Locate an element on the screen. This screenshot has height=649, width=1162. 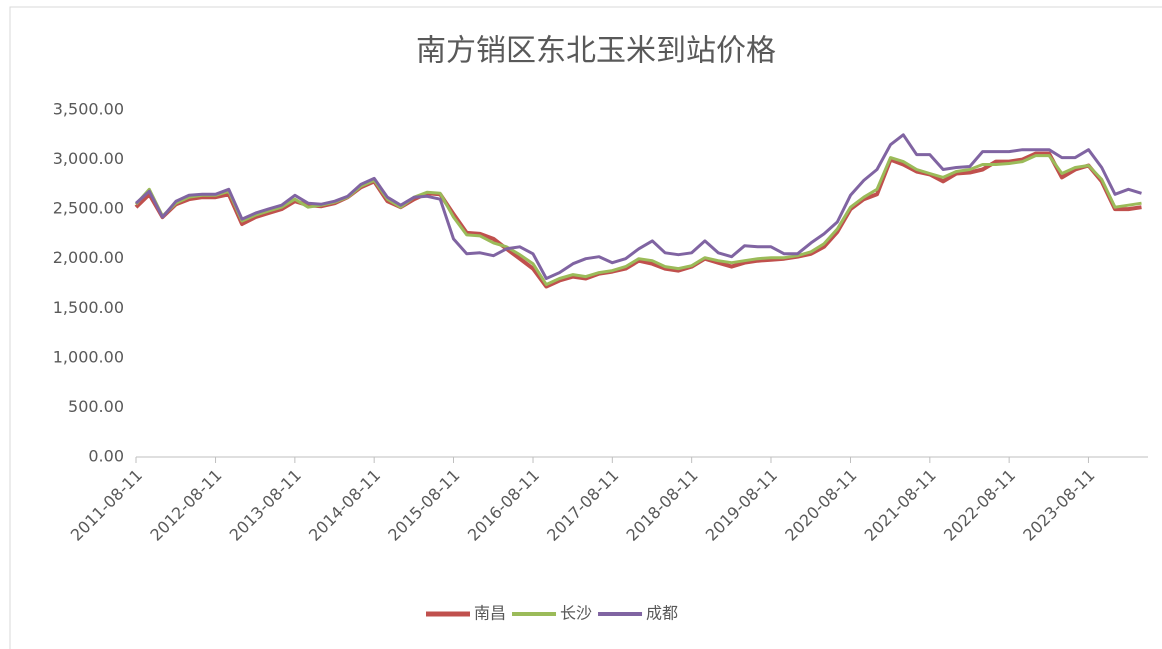
chart-title: 南方销区东北玉米到站价格 is located at coordinates (596, 51).